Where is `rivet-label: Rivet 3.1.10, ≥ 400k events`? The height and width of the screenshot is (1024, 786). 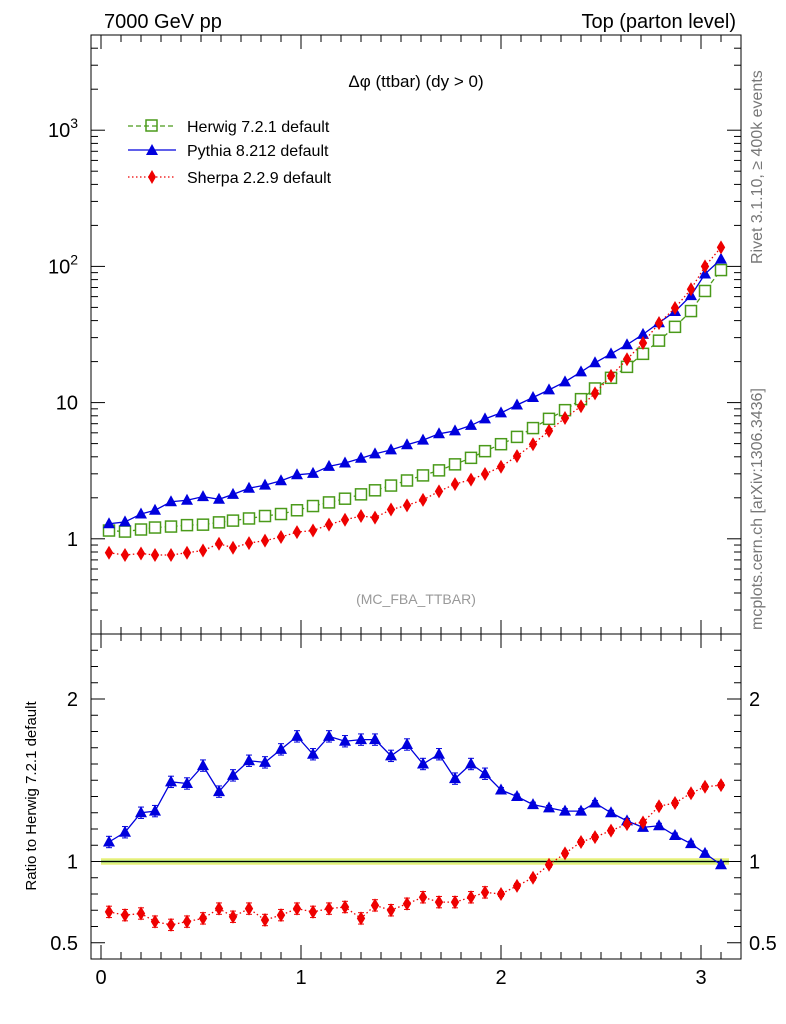
rivet-label: Rivet 3.1.10, ≥ 400k events is located at coordinates (757, 167).